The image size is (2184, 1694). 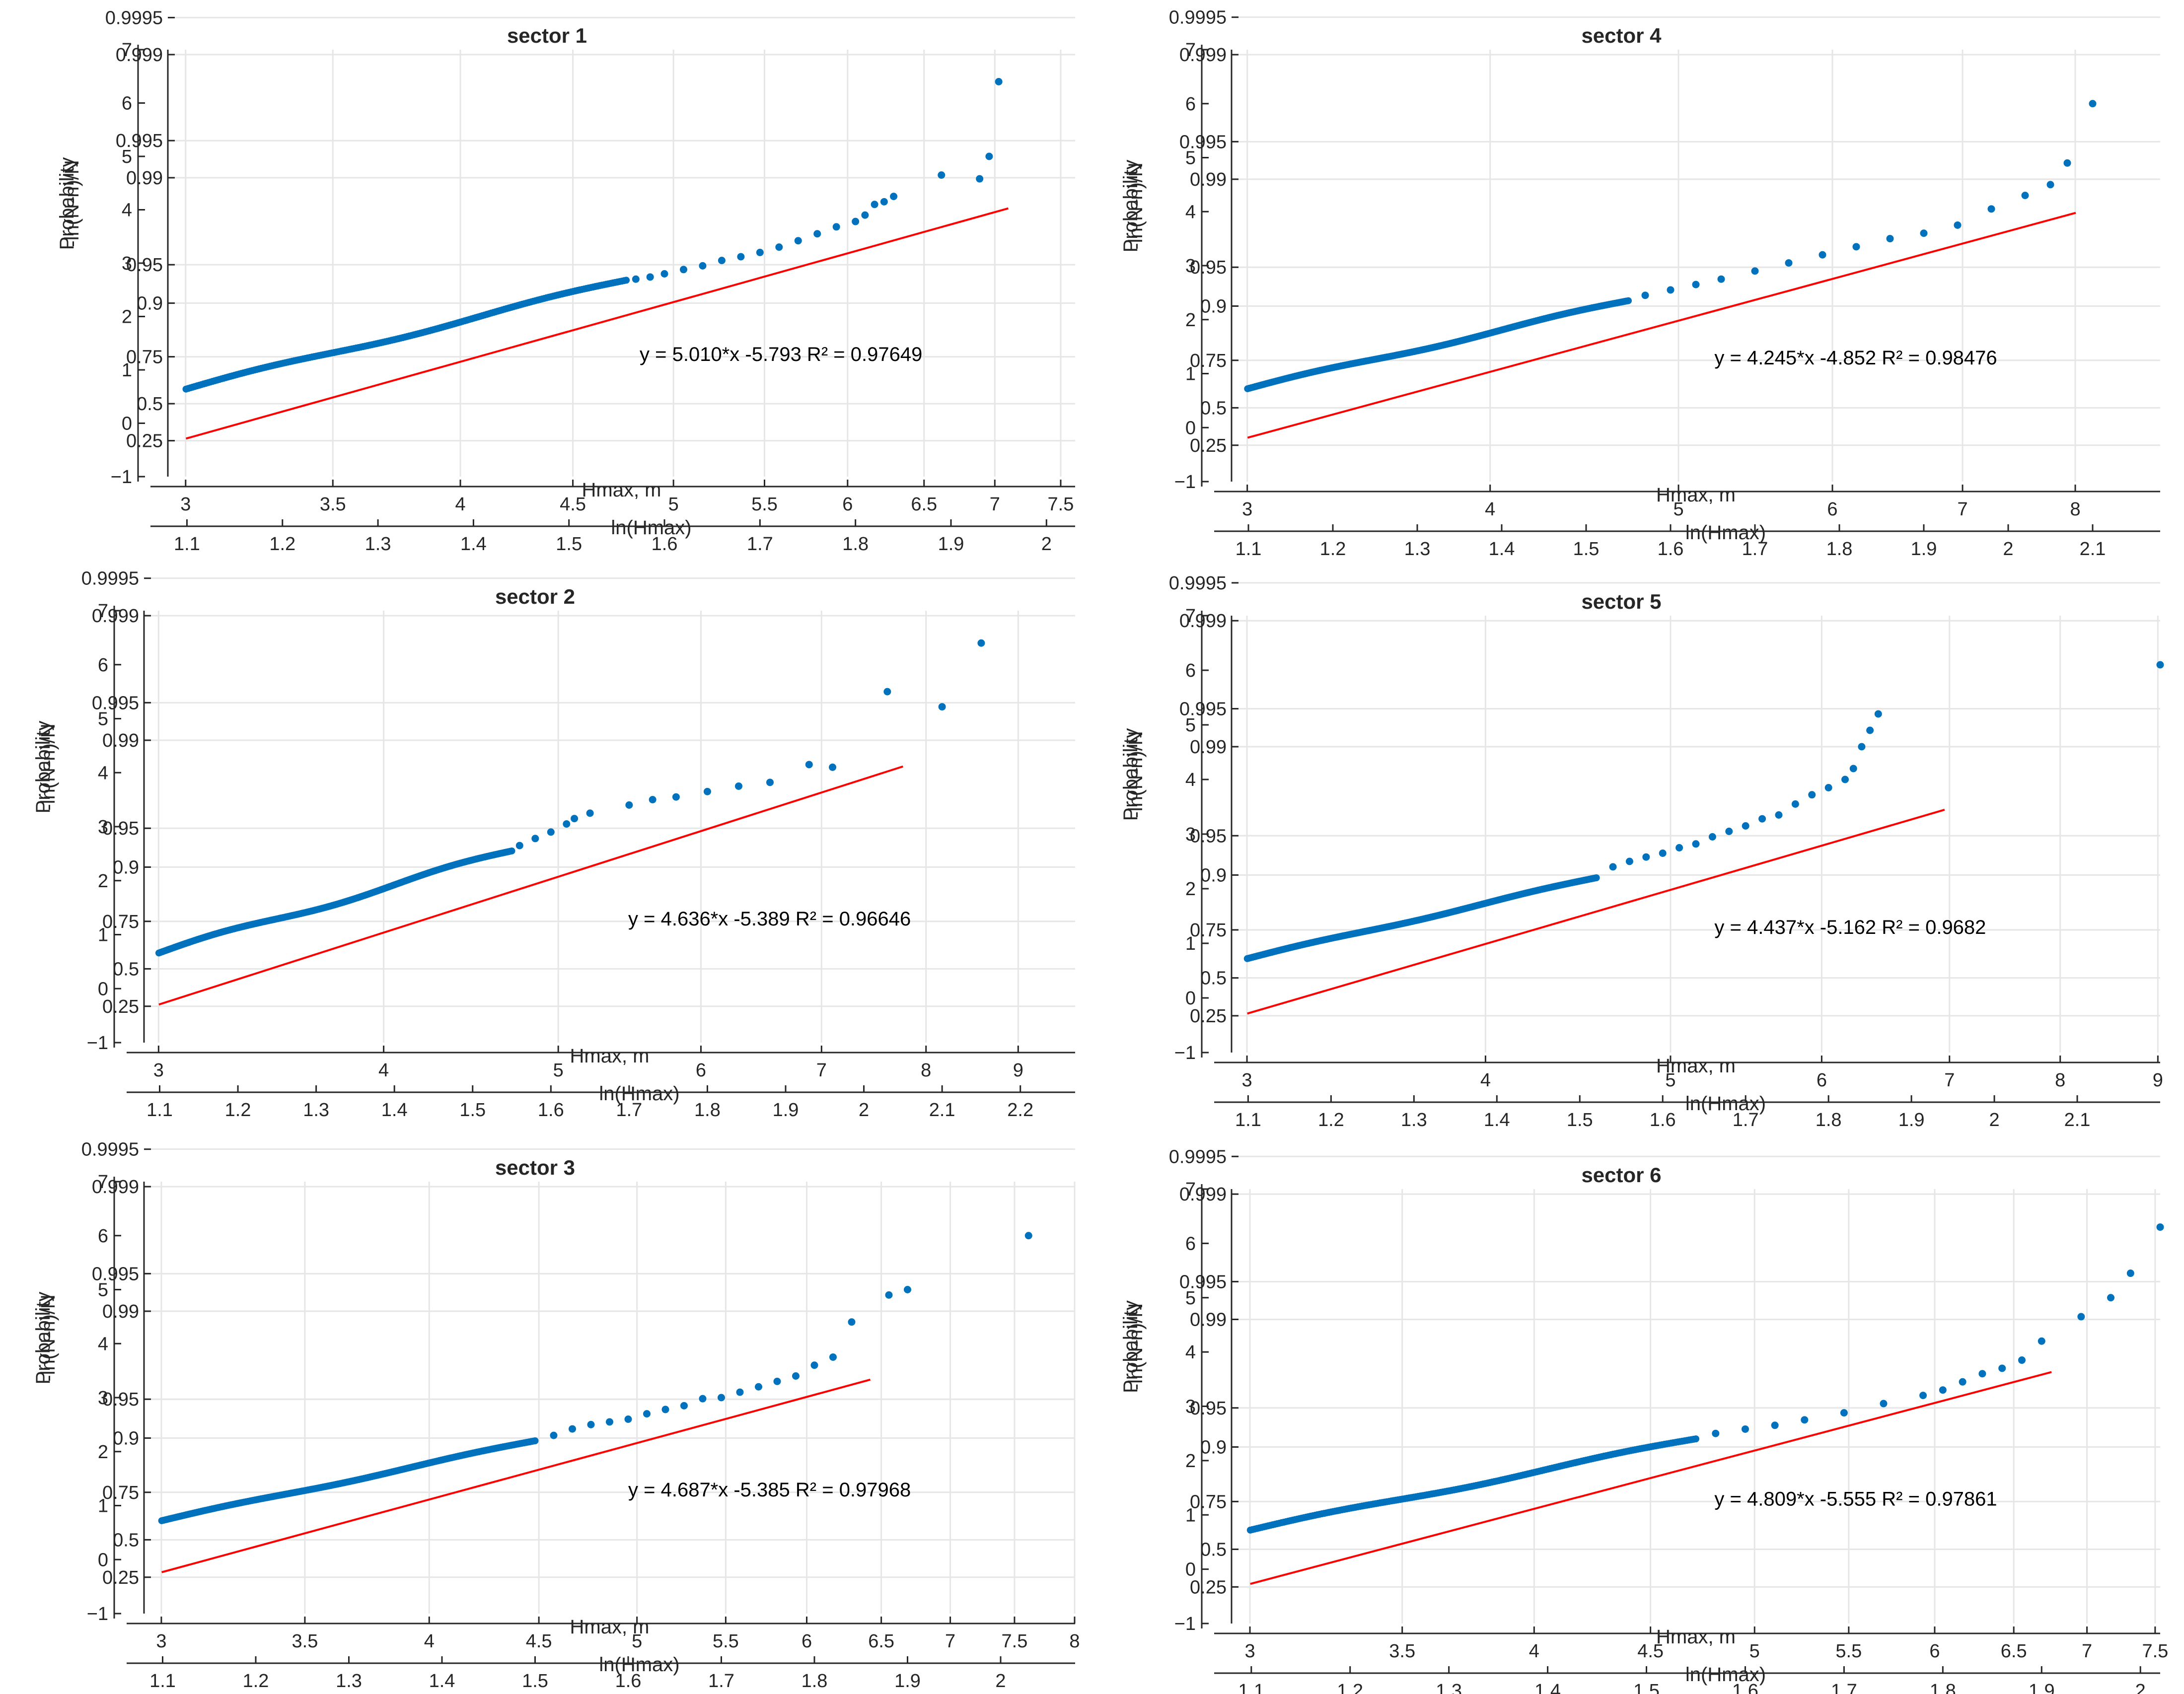 What do you see at coordinates (103, 828) in the screenshot?
I see `left-tick-label: 3` at bounding box center [103, 828].